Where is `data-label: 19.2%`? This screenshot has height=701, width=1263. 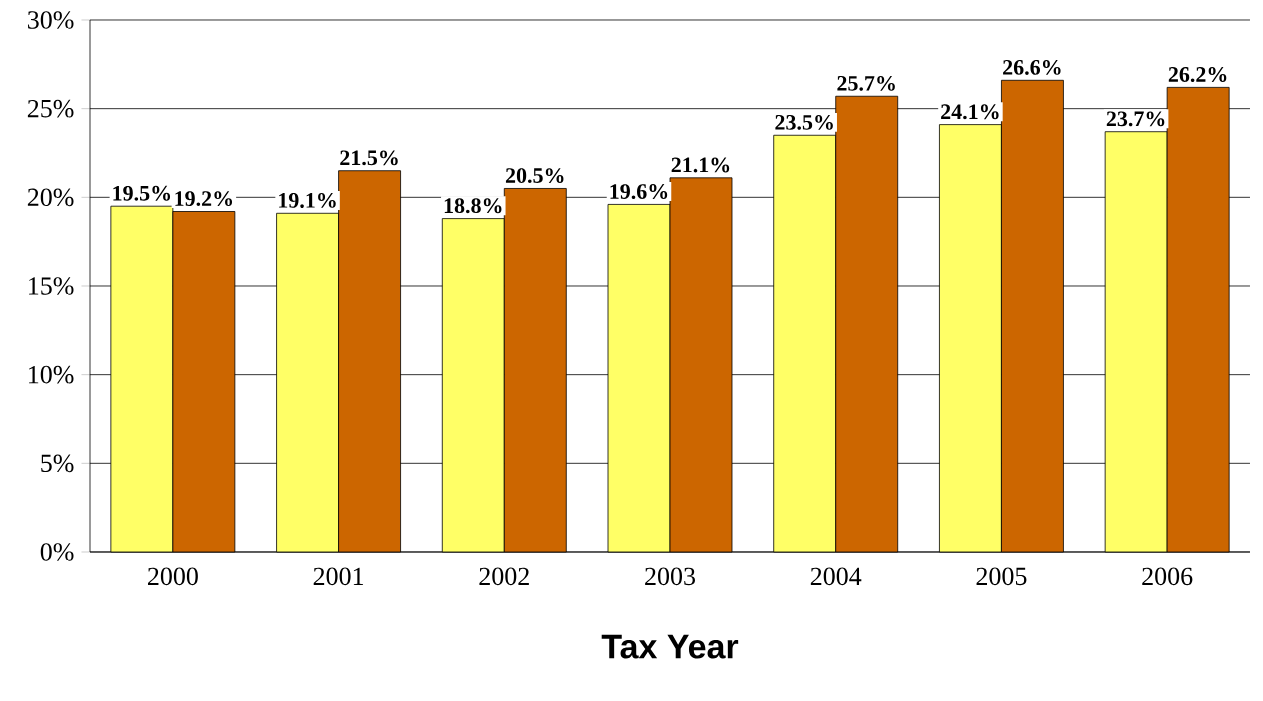 data-label: 19.2% is located at coordinates (204, 199).